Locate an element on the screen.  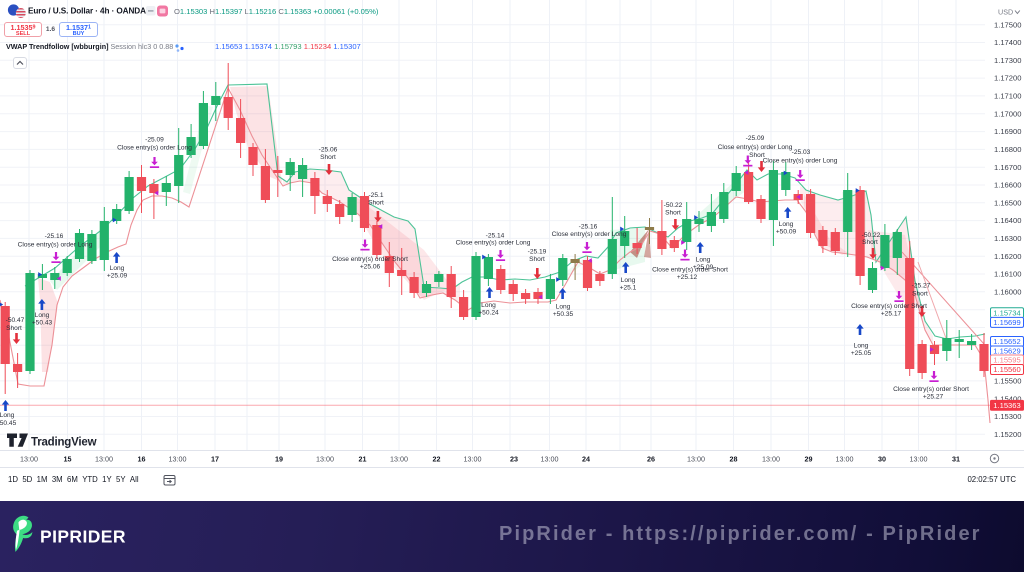
svg-text: 1.16000 is located at coordinates (1007, 291).